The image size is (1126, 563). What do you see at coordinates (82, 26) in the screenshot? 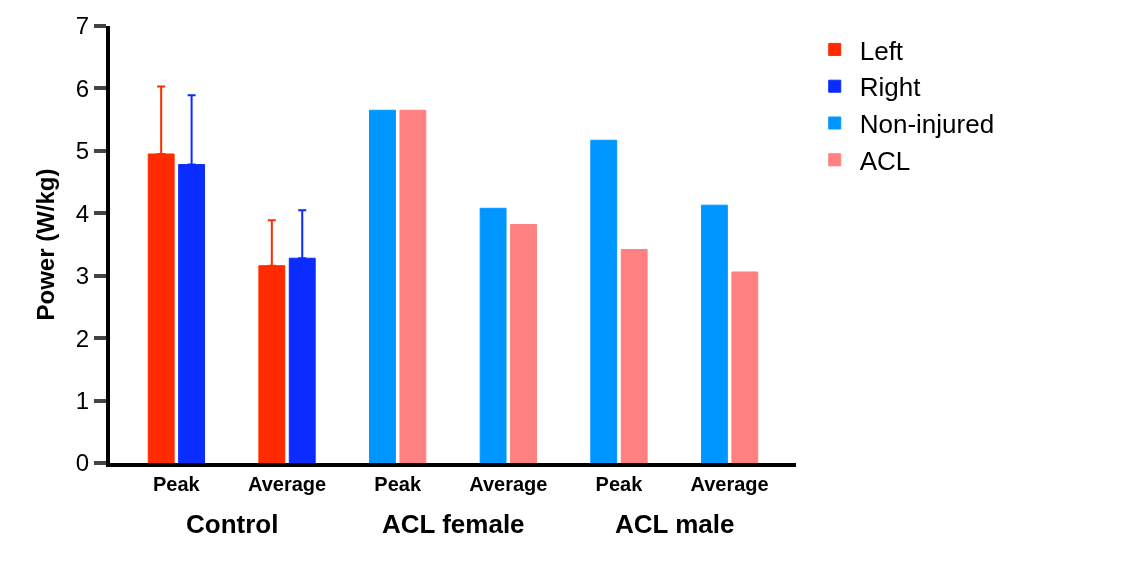
I see `y-tick-label: 7` at bounding box center [82, 26].